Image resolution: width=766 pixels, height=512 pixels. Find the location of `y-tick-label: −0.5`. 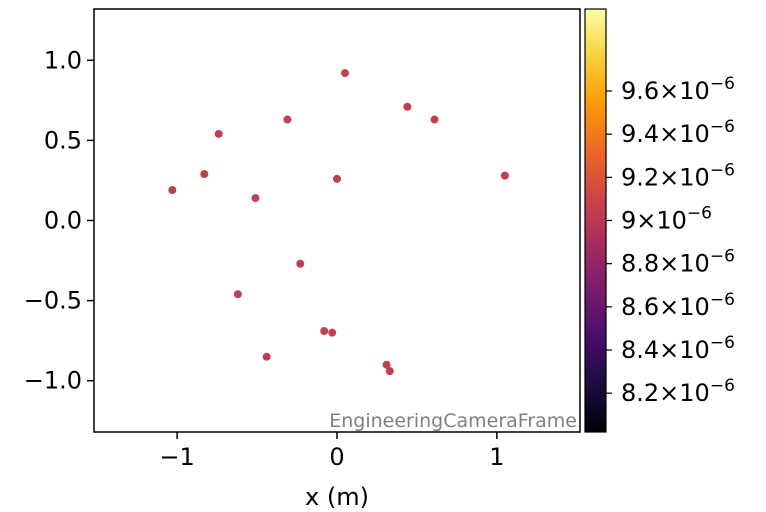

y-tick-label: −0.5 is located at coordinates (53, 301).